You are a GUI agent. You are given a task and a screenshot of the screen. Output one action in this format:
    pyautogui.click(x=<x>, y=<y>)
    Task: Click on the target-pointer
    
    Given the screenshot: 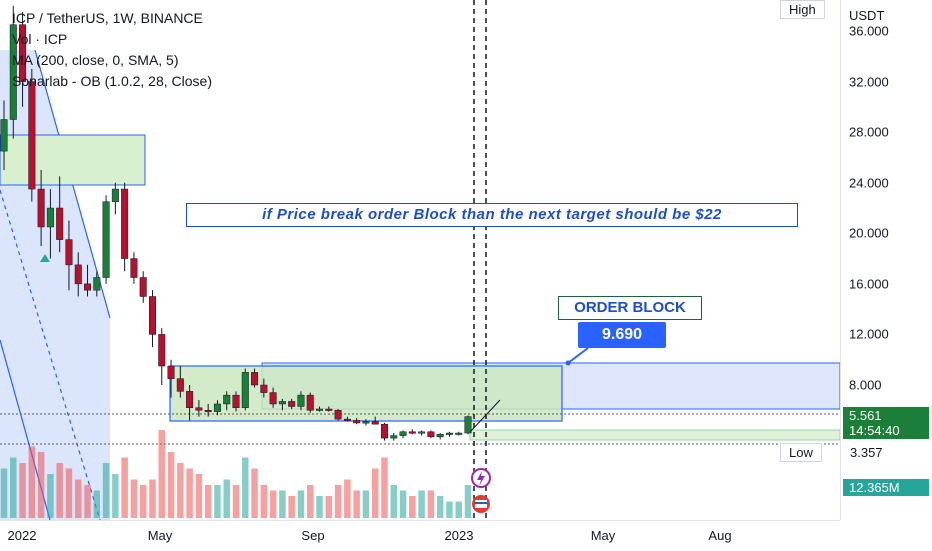 What is the action you would take?
    pyautogui.click(x=578, y=355)
    